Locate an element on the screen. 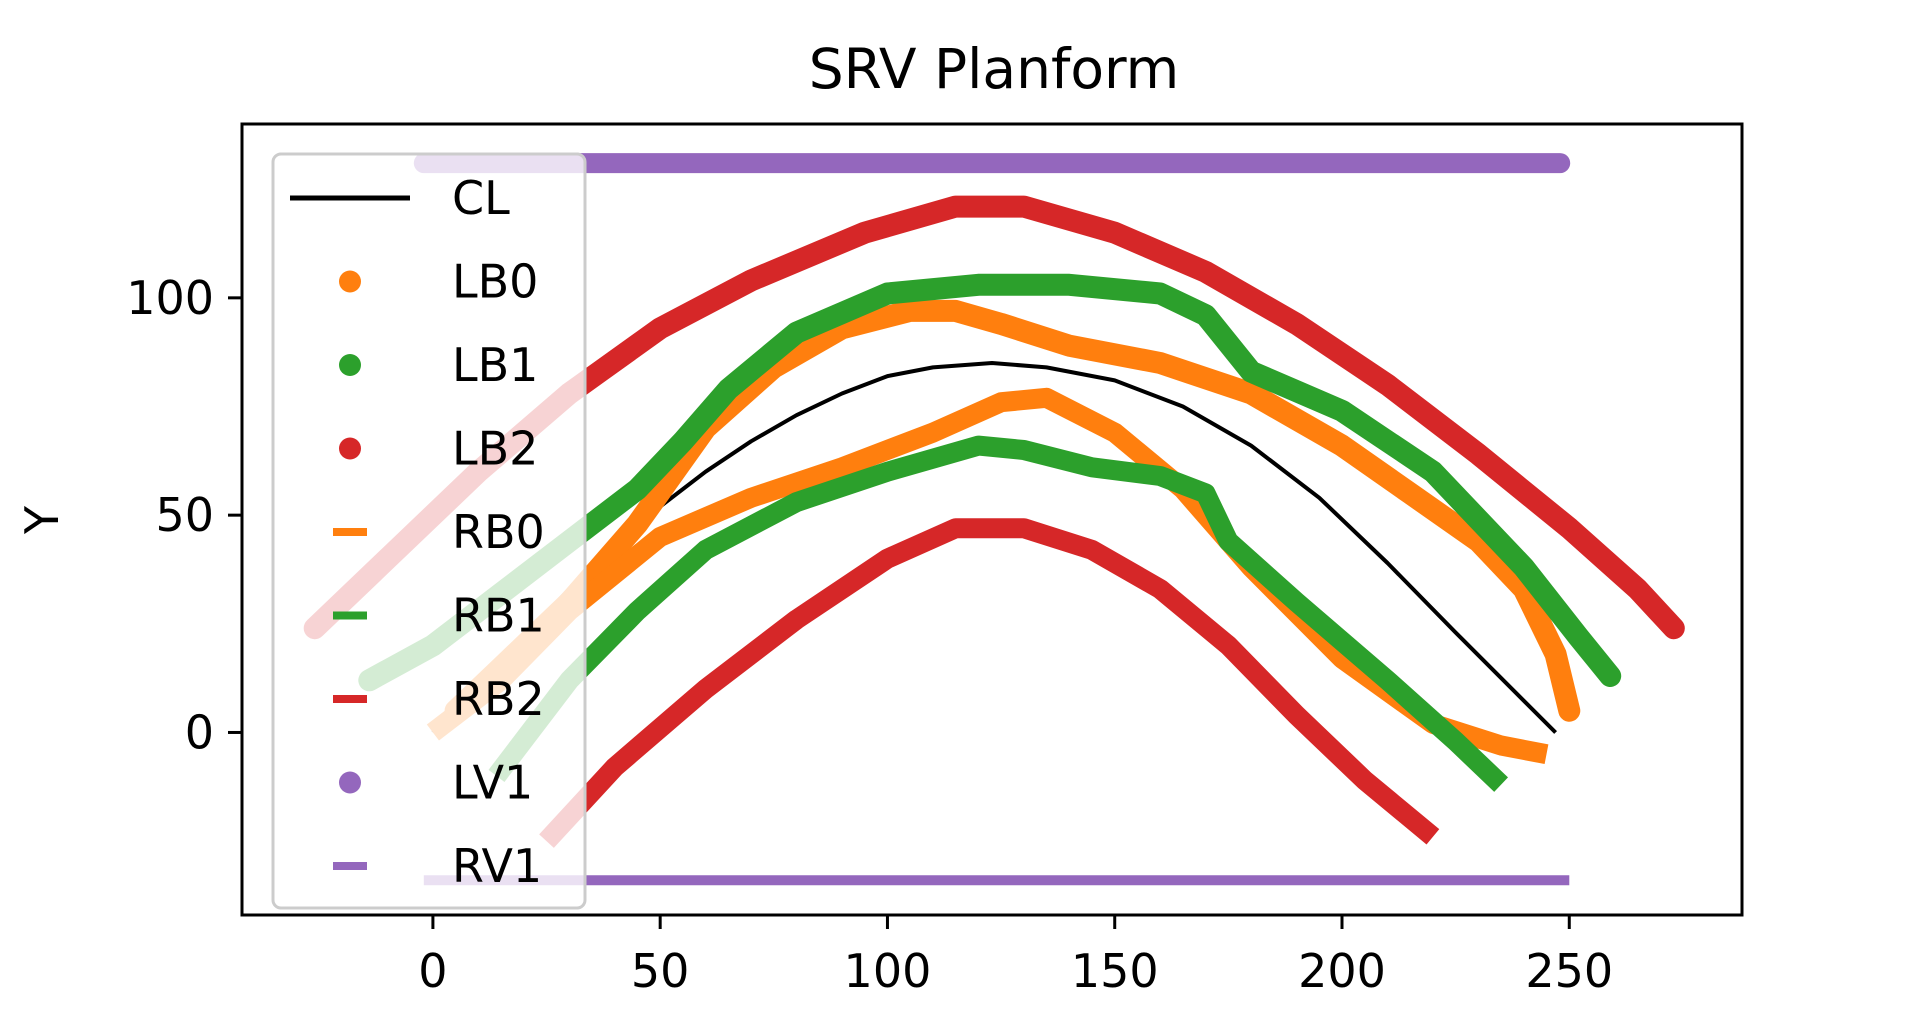  y-axis-label: Y is located at coordinates (42, 520).